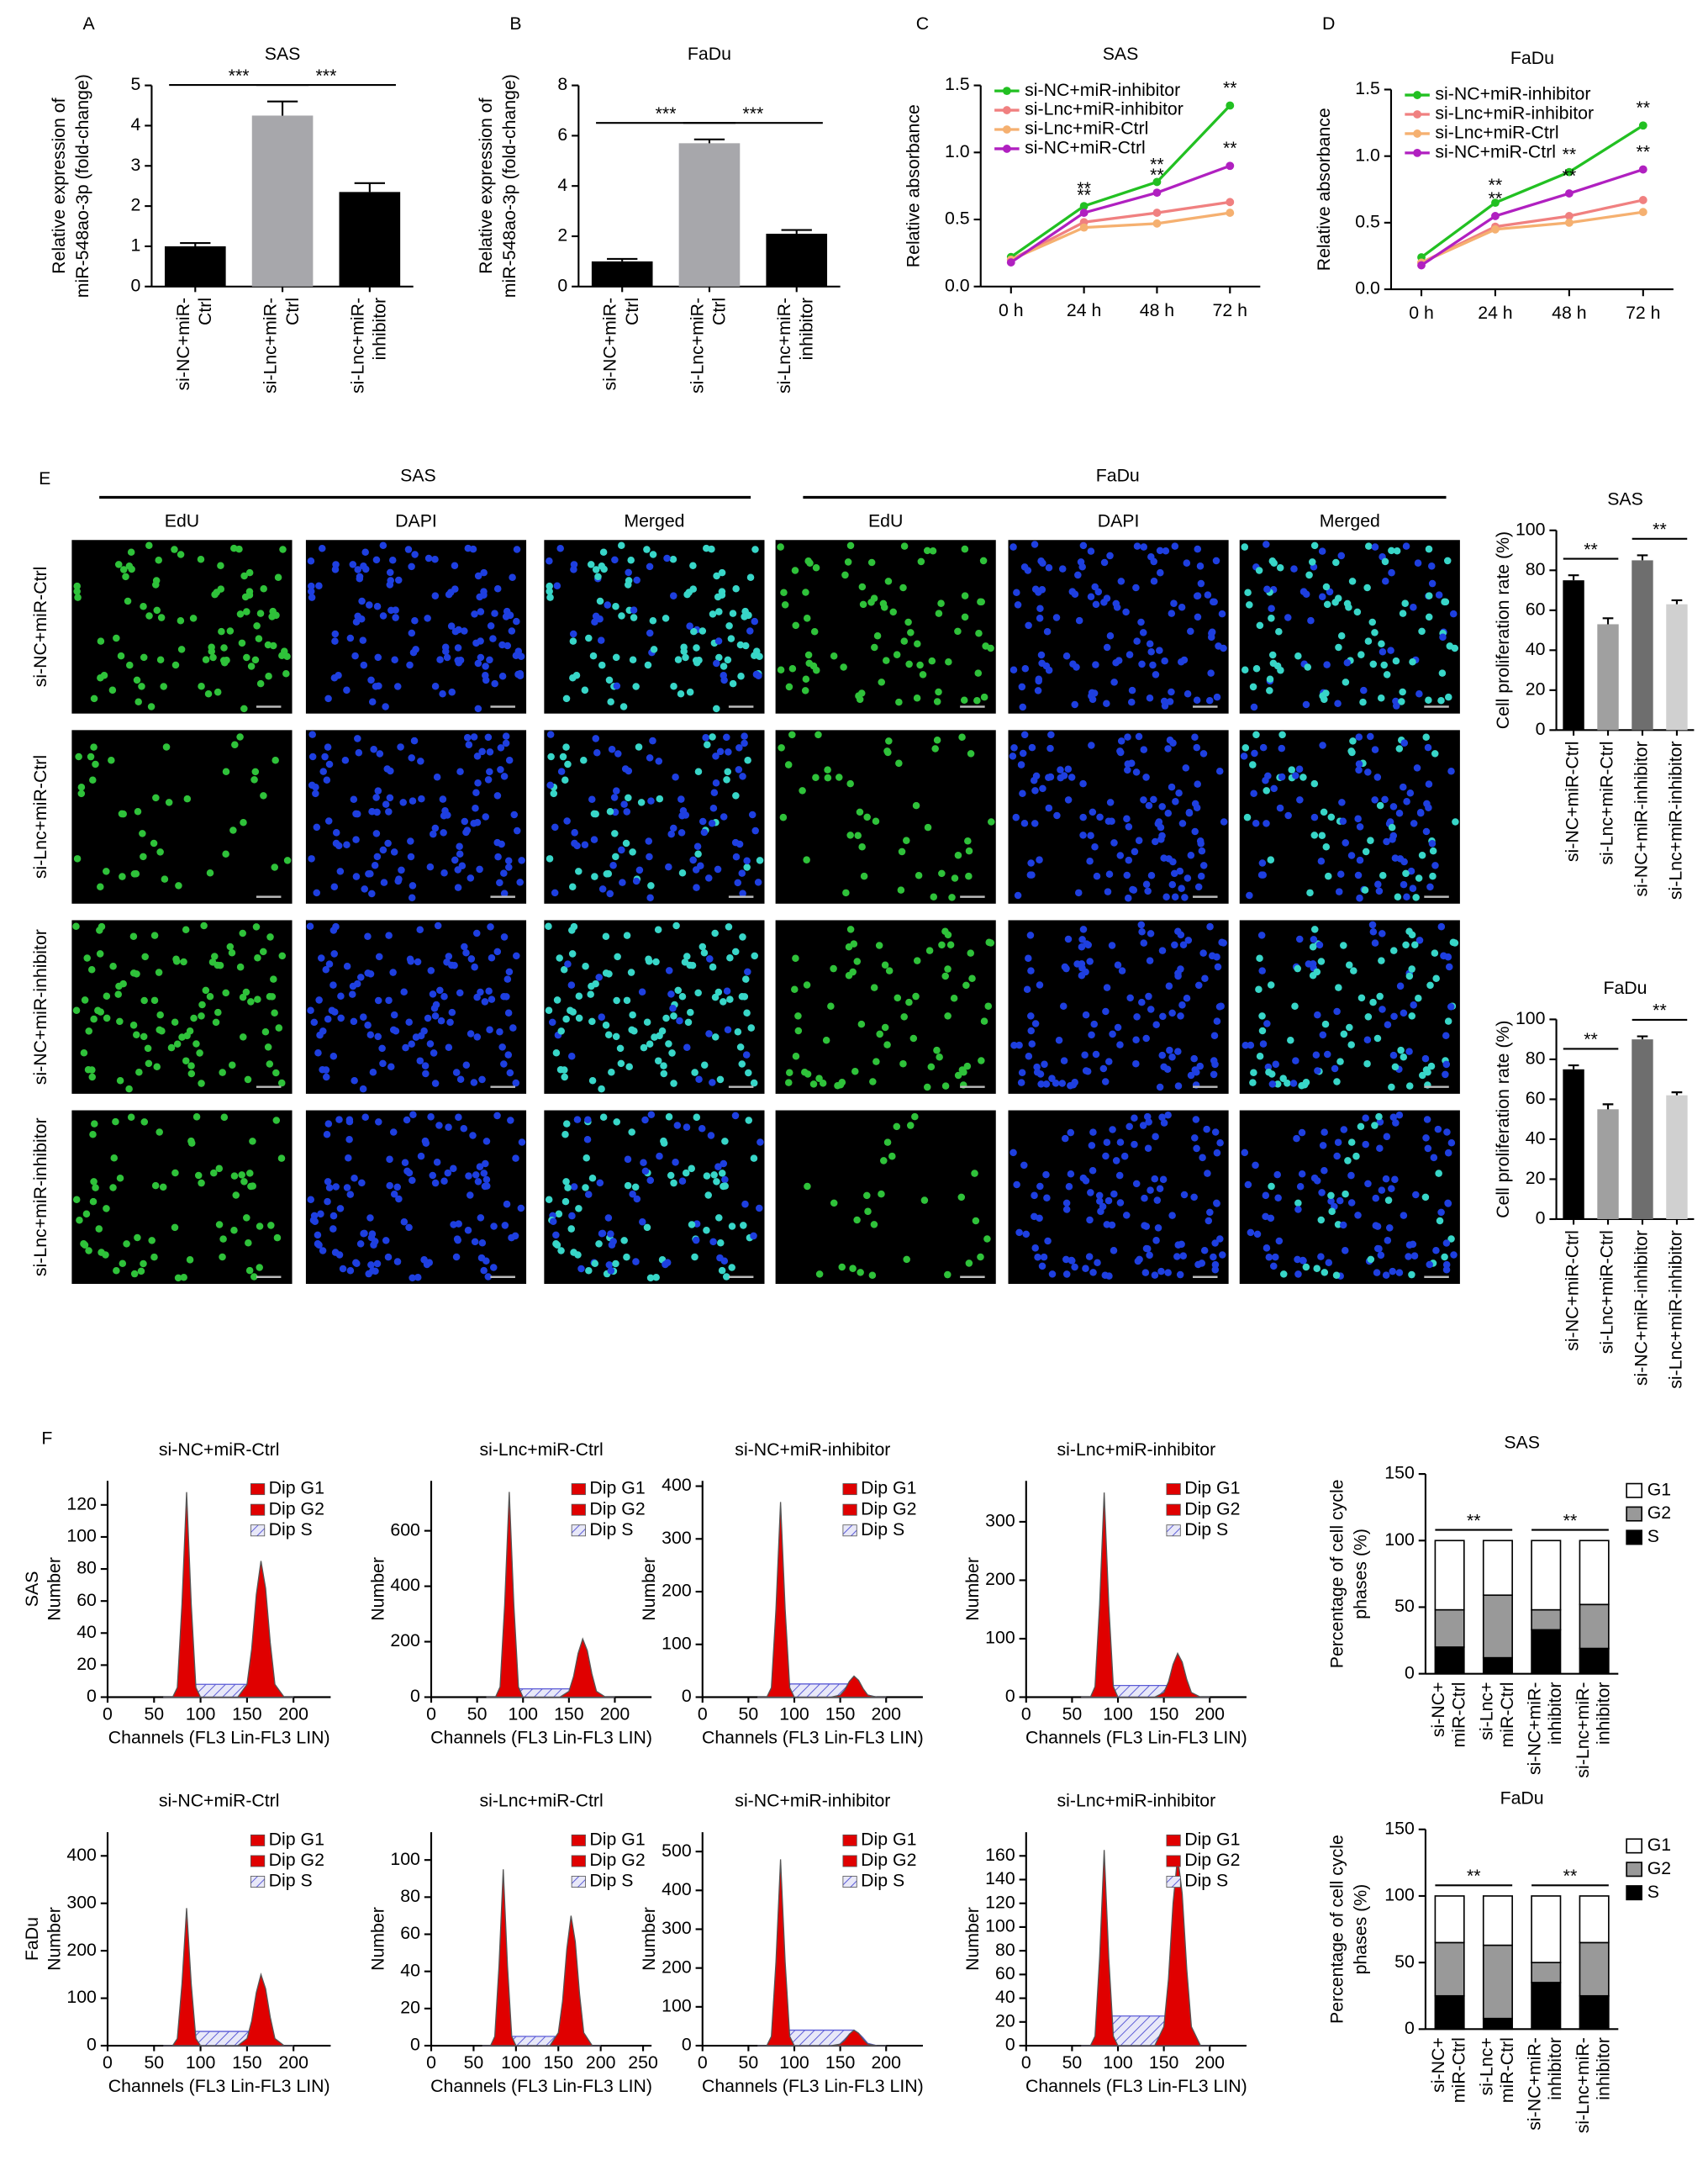  Describe the element at coordinates (541, 1980) in the screenshot. I see `histogram-area` at that location.